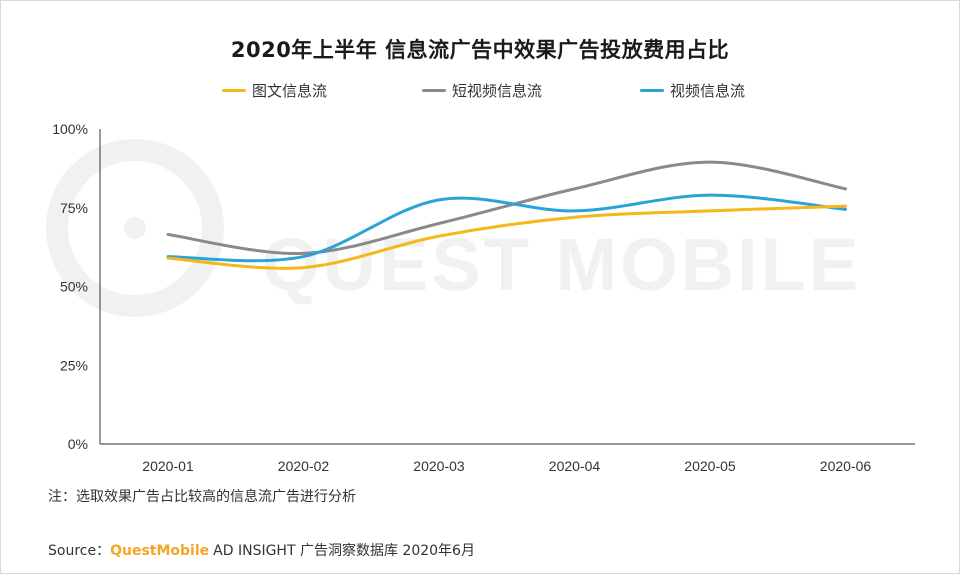  I want to click on source-rest: AD INSIGHT 广告洞察数据库 2020年6月, so click(344, 551).